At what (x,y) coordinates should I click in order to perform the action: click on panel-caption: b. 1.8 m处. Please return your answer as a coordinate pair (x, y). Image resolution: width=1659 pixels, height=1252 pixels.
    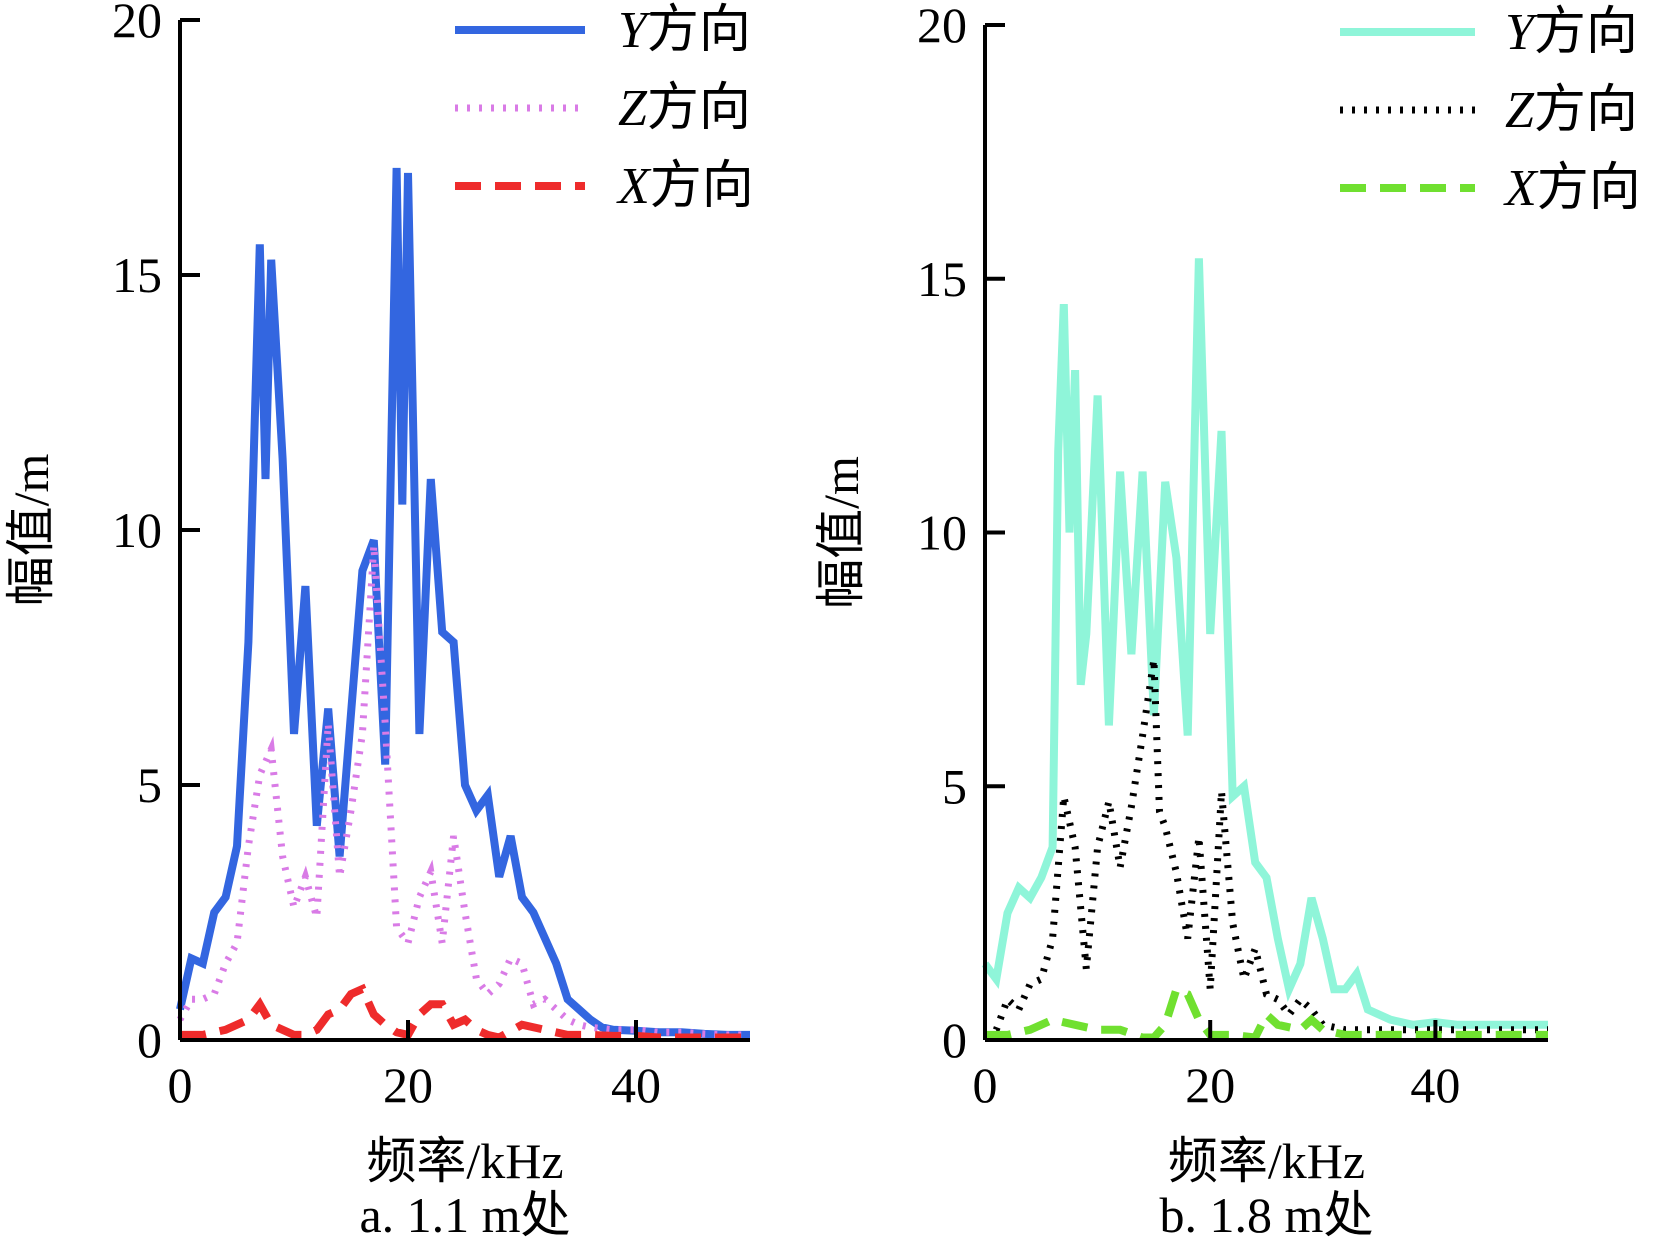
    Looking at the image, I should click on (1267, 1215).